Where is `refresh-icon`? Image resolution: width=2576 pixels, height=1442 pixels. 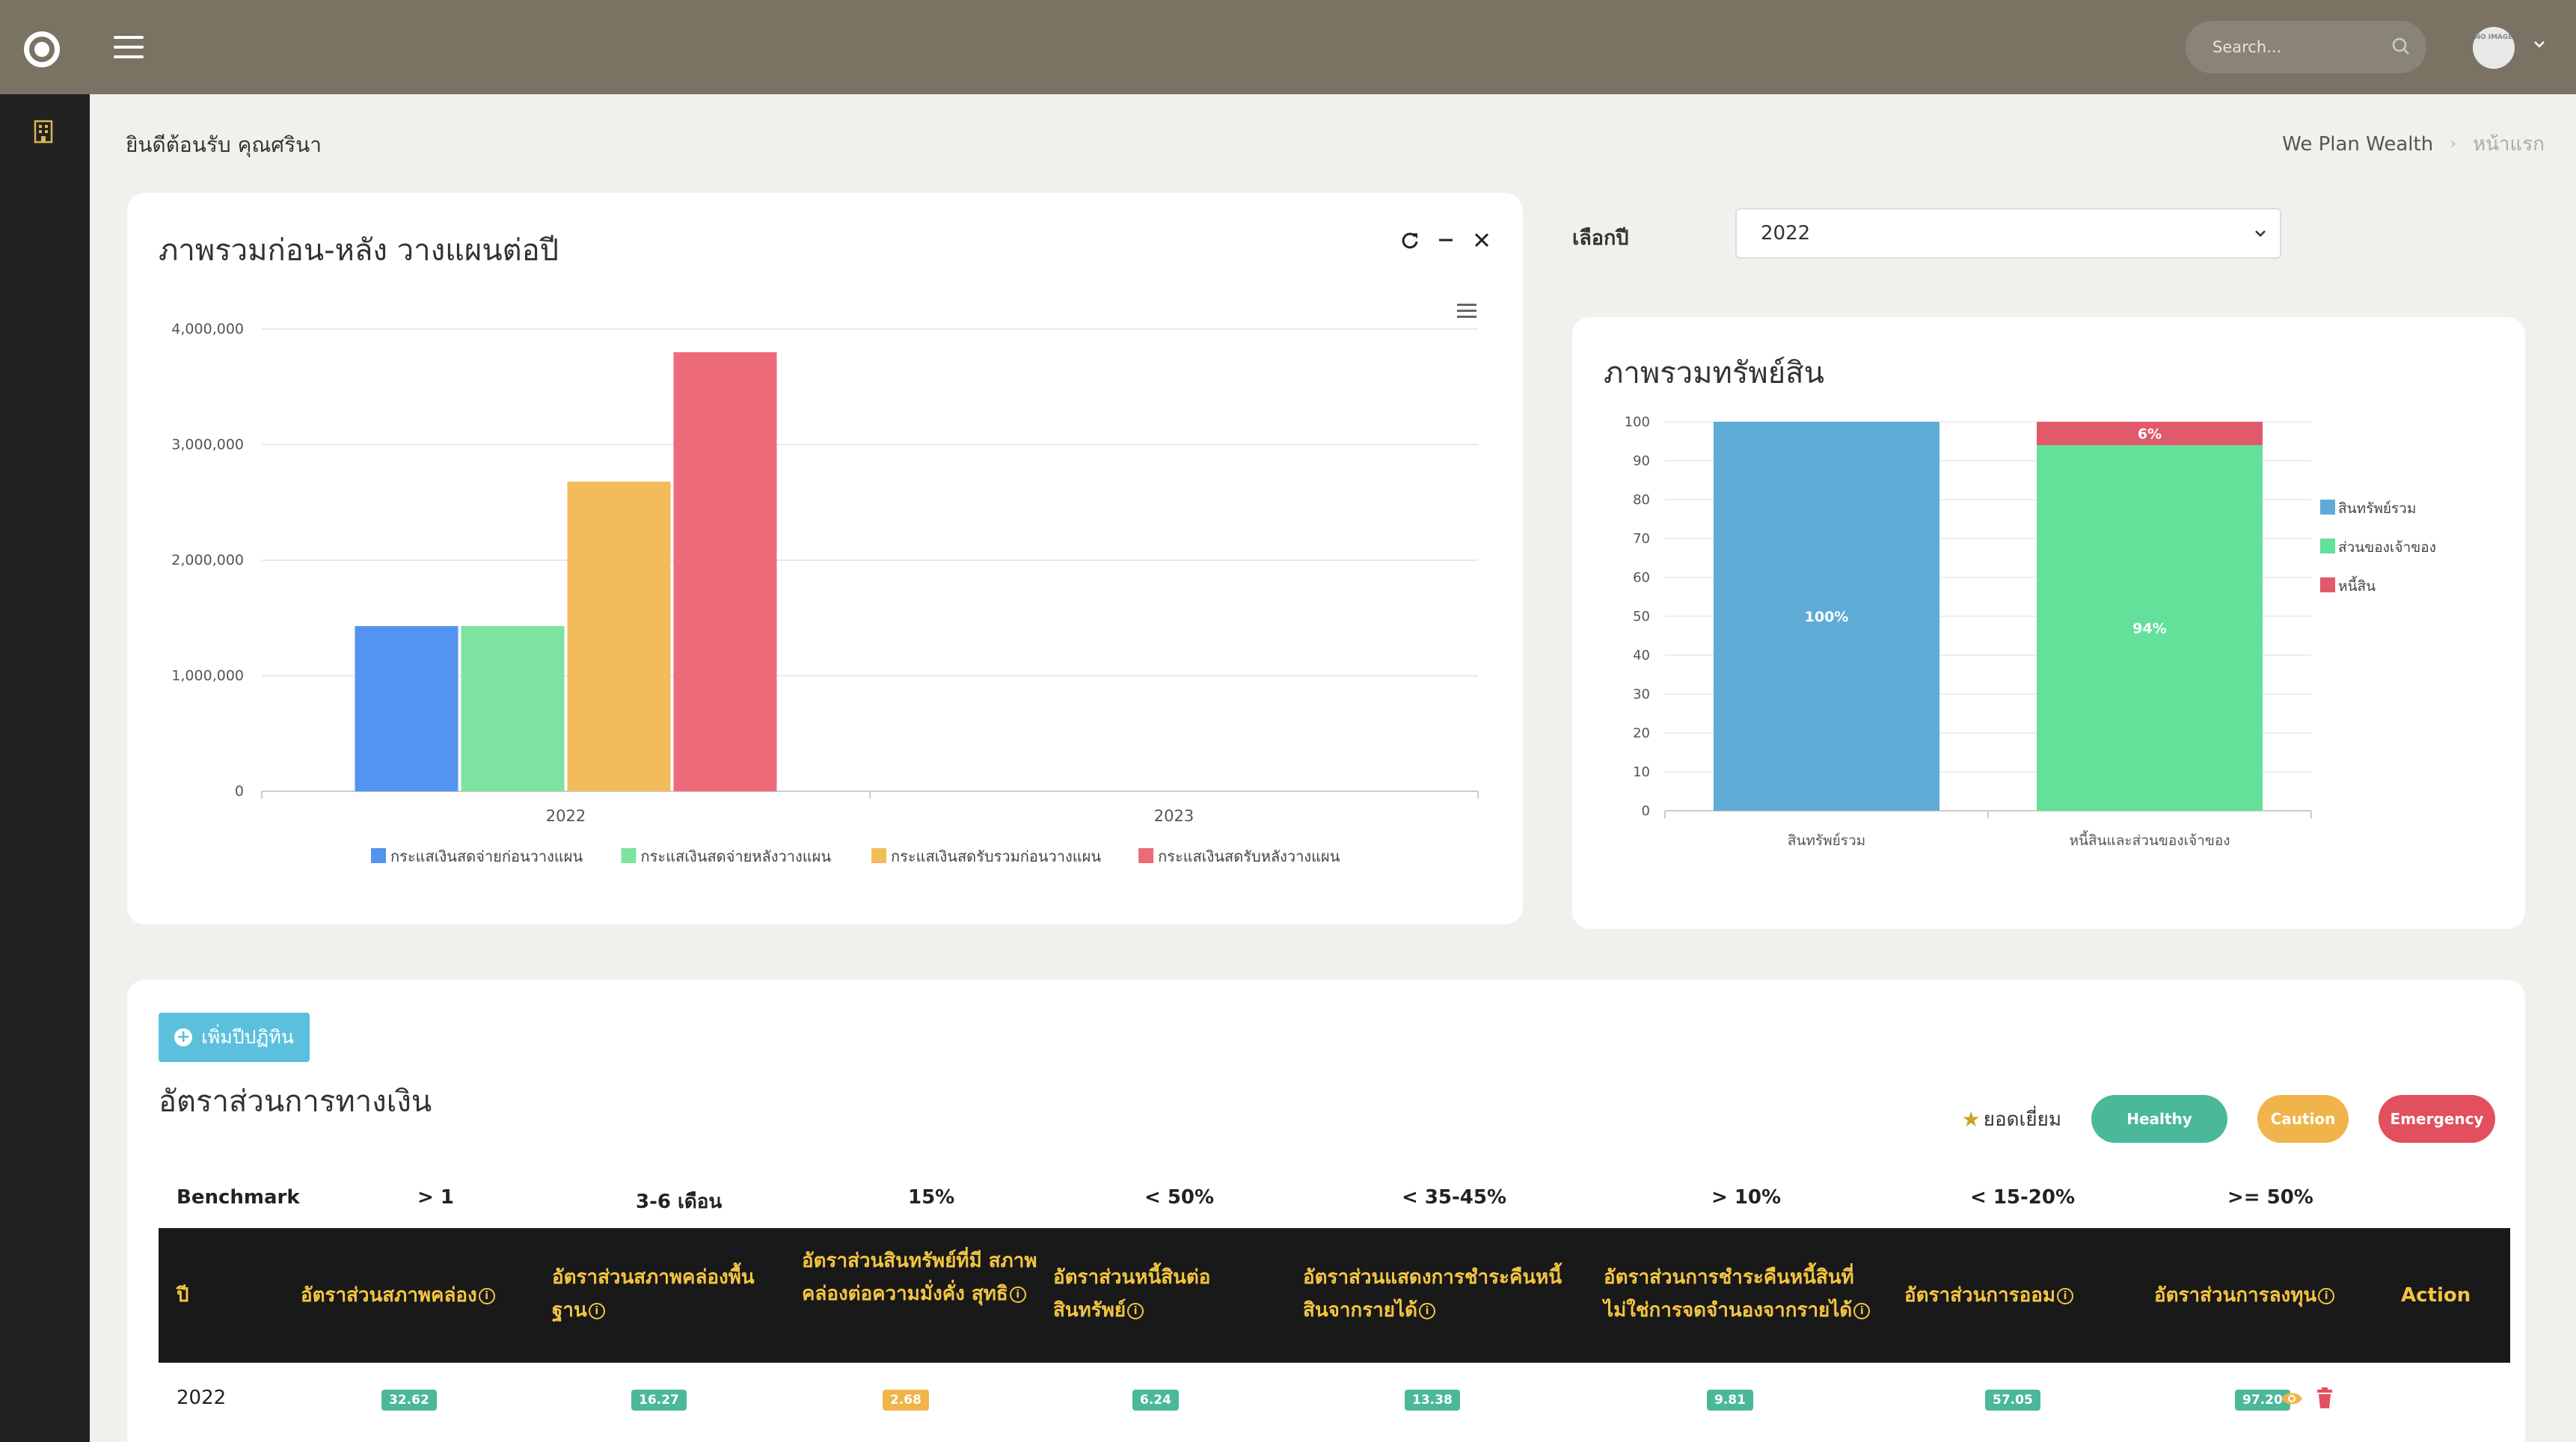
refresh-icon is located at coordinates (1410, 240).